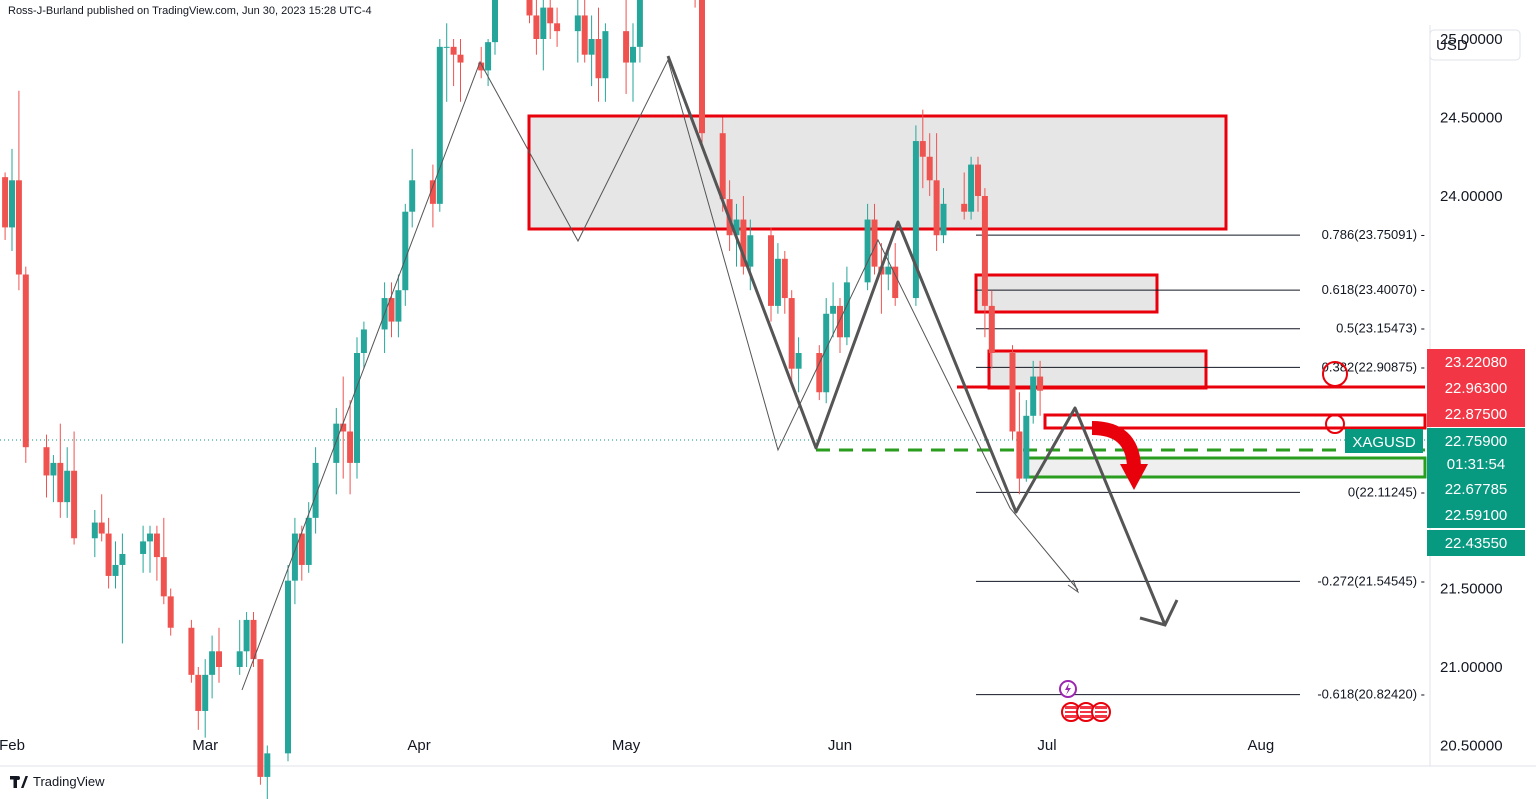  What do you see at coordinates (1046, 745) in the screenshot?
I see `x-tick-label: Jul` at bounding box center [1046, 745].